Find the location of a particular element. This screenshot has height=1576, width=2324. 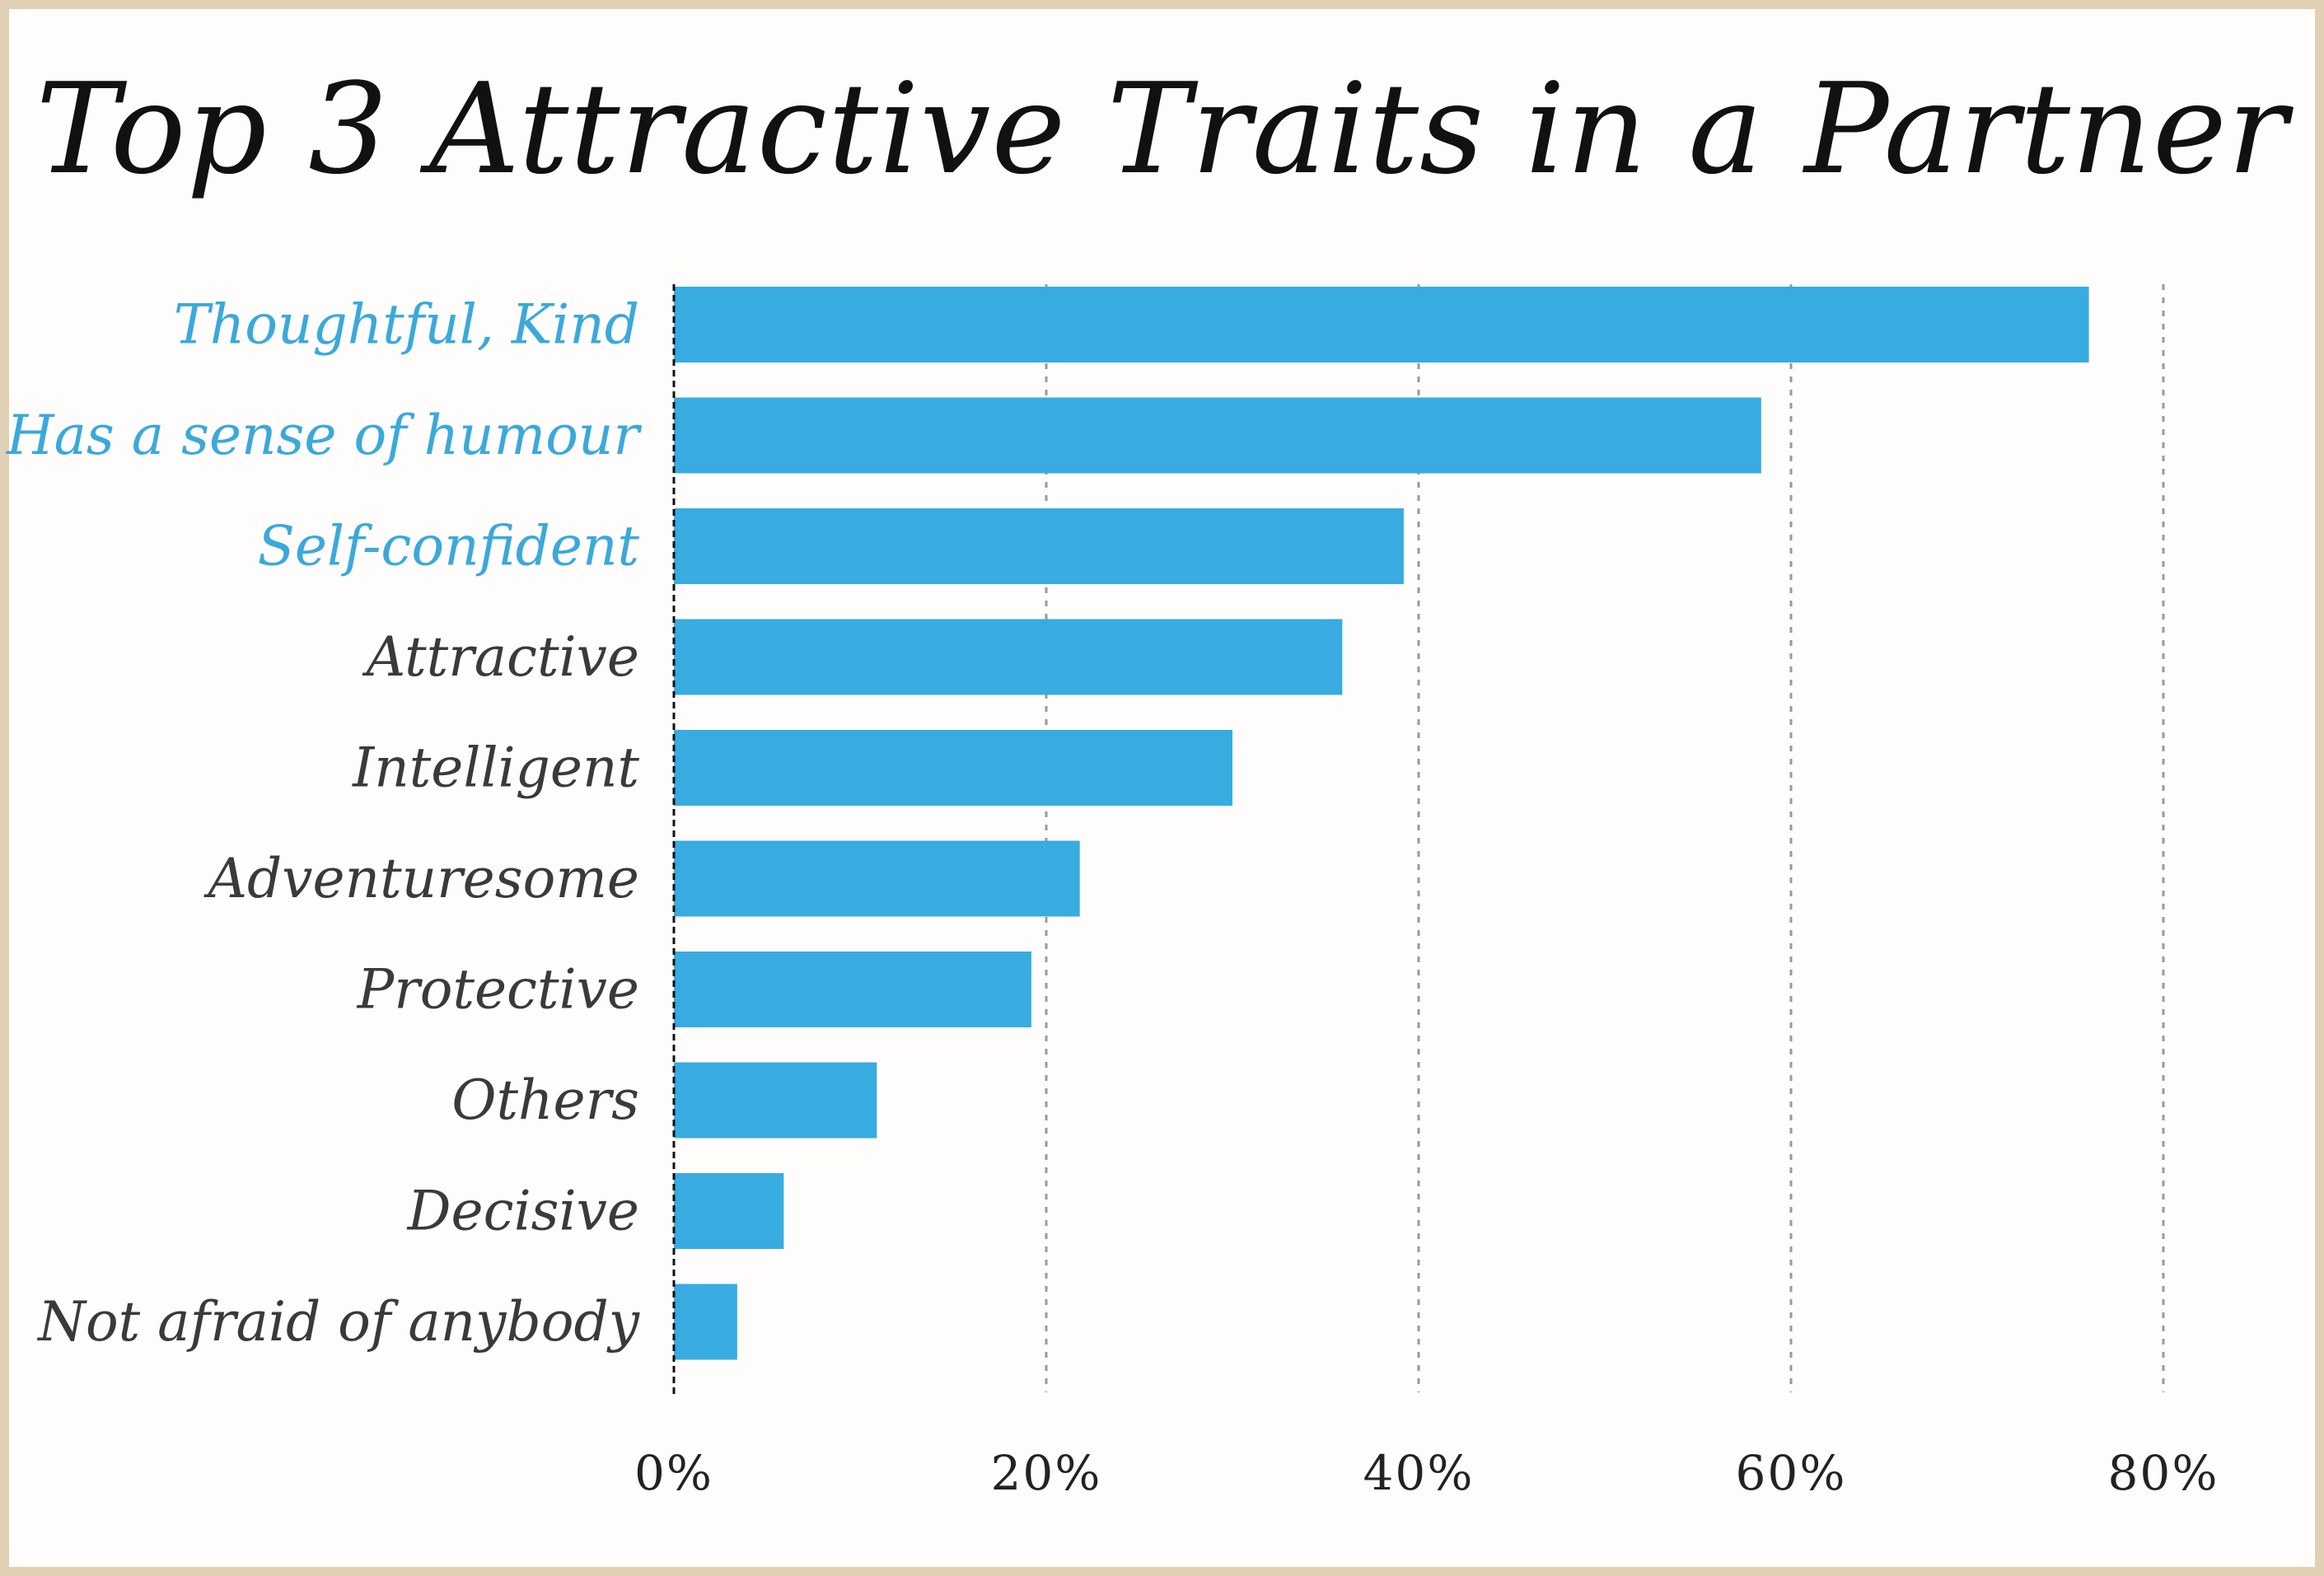

category-label-4: Intelligent is located at coordinates (496, 768).